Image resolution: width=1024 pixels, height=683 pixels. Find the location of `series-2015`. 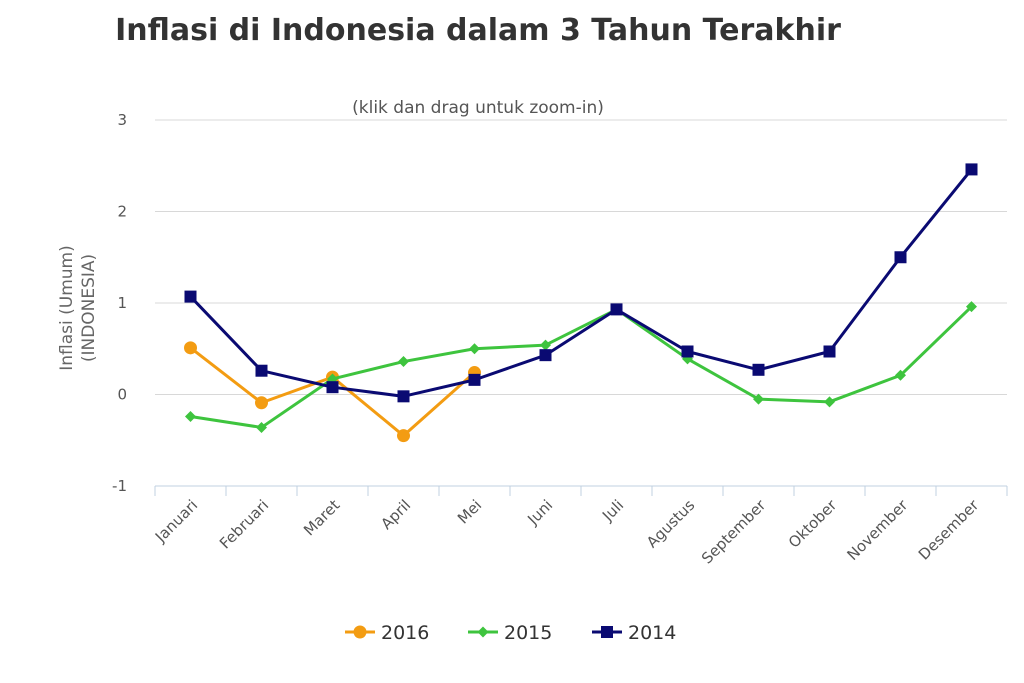

series-2015 is located at coordinates (581, 367).